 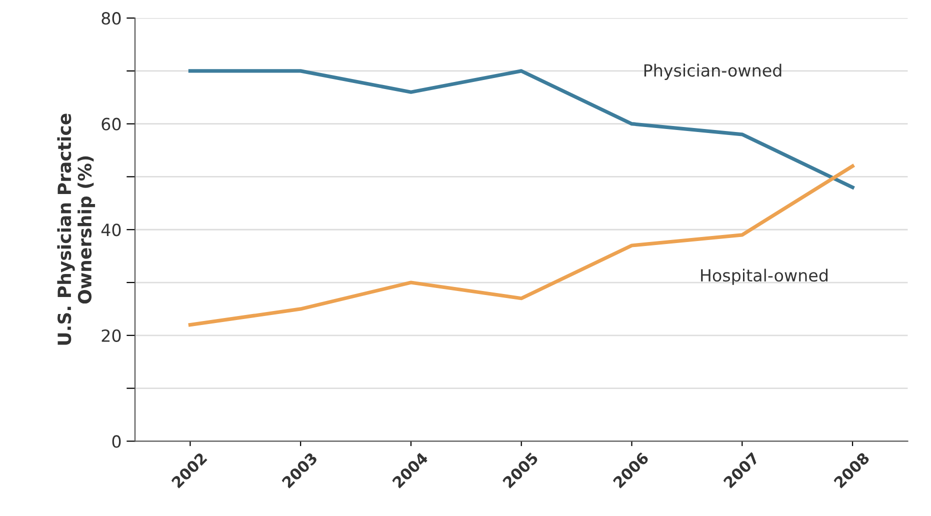 What do you see at coordinates (111, 230) in the screenshot?
I see `y-tick-label: 40` at bounding box center [111, 230].